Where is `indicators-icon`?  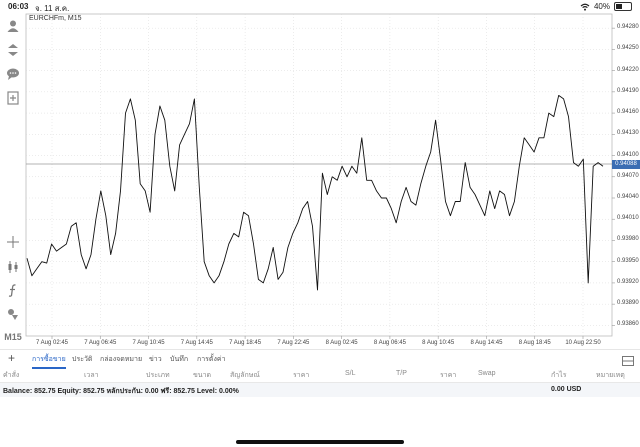
indicators-icon is located at coordinates (13, 290).